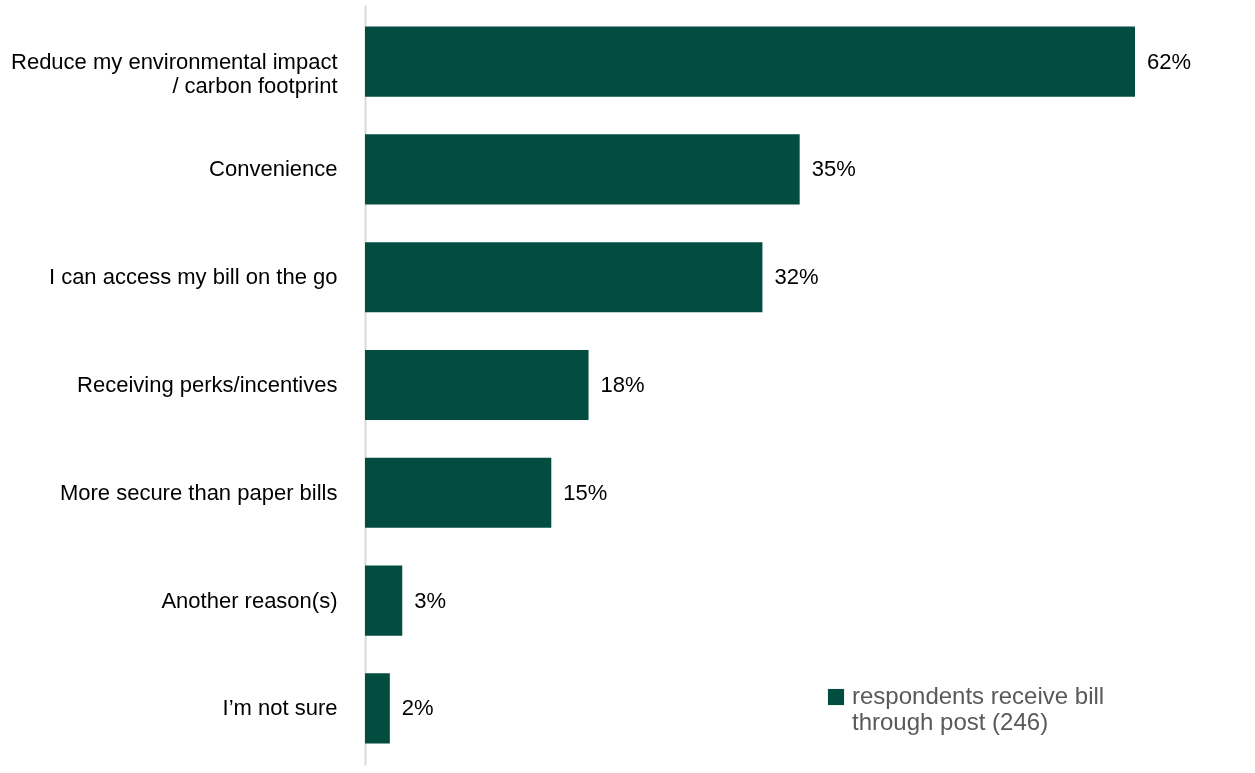 This screenshot has height=773, width=1255. Describe the element at coordinates (796, 277) in the screenshot. I see `data-label: 32%` at that location.